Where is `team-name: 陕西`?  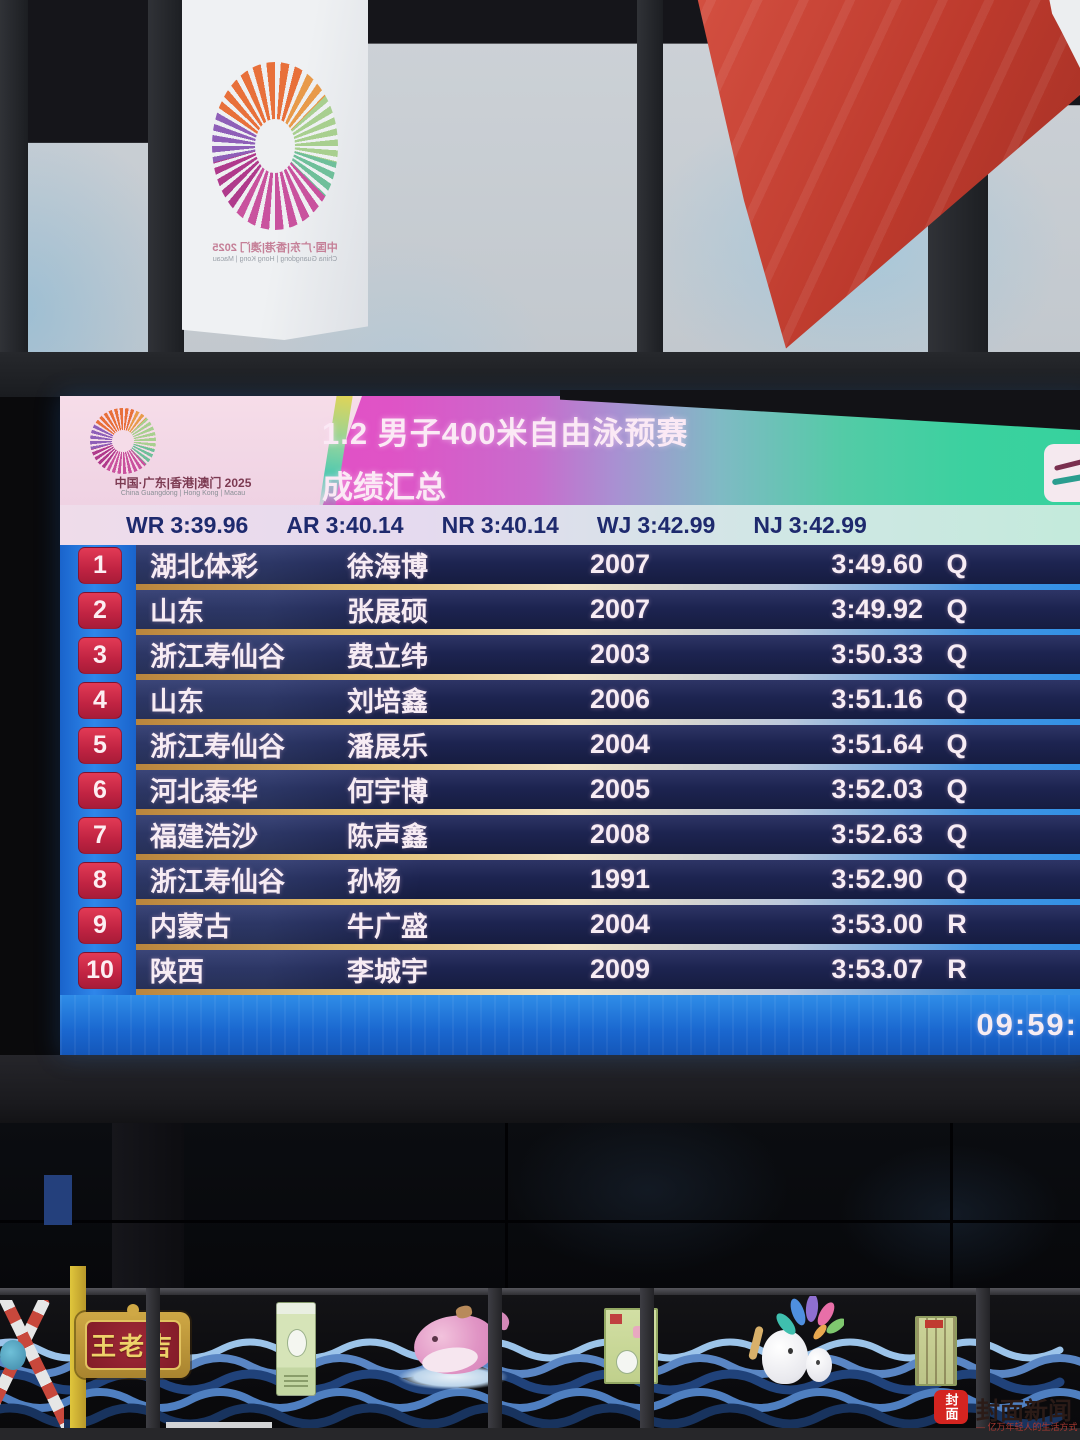
team-name: 陕西 is located at coordinates (177, 972).